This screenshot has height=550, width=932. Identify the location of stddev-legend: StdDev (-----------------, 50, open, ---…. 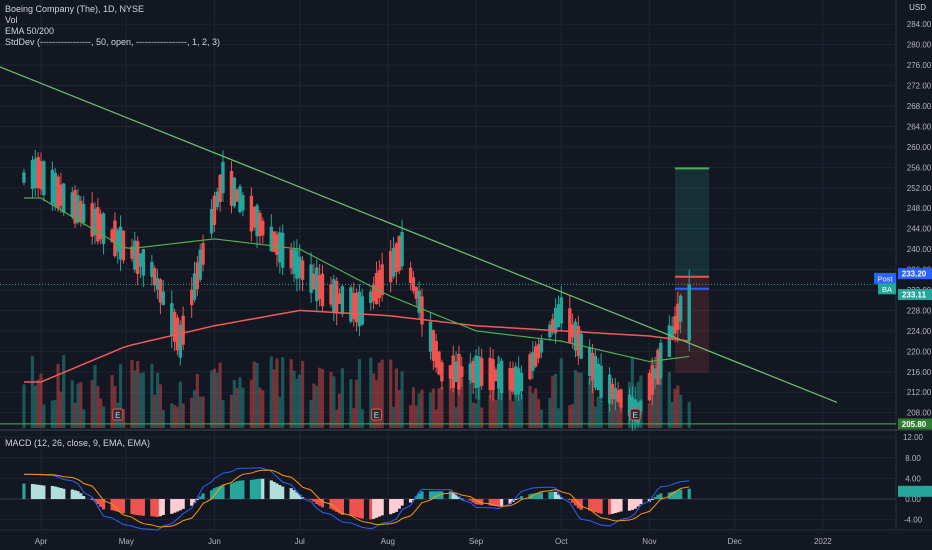
(112, 42).